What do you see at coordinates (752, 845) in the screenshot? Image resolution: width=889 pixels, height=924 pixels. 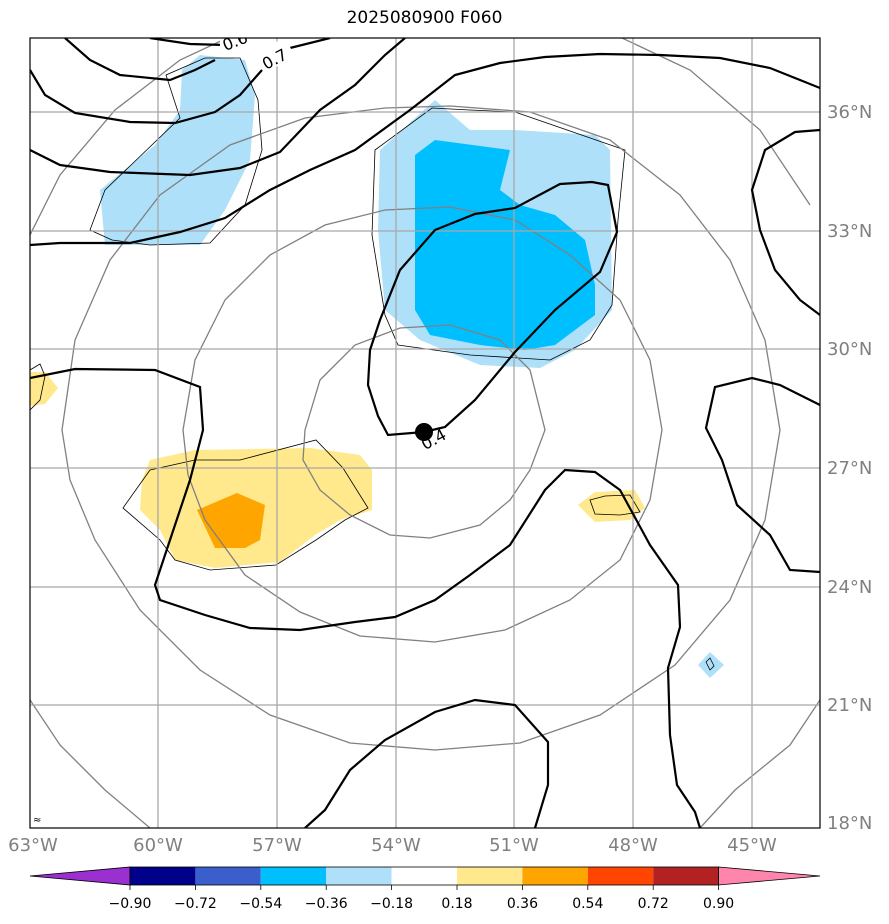 I see `lon-label-45w: 45°W` at bounding box center [752, 845].